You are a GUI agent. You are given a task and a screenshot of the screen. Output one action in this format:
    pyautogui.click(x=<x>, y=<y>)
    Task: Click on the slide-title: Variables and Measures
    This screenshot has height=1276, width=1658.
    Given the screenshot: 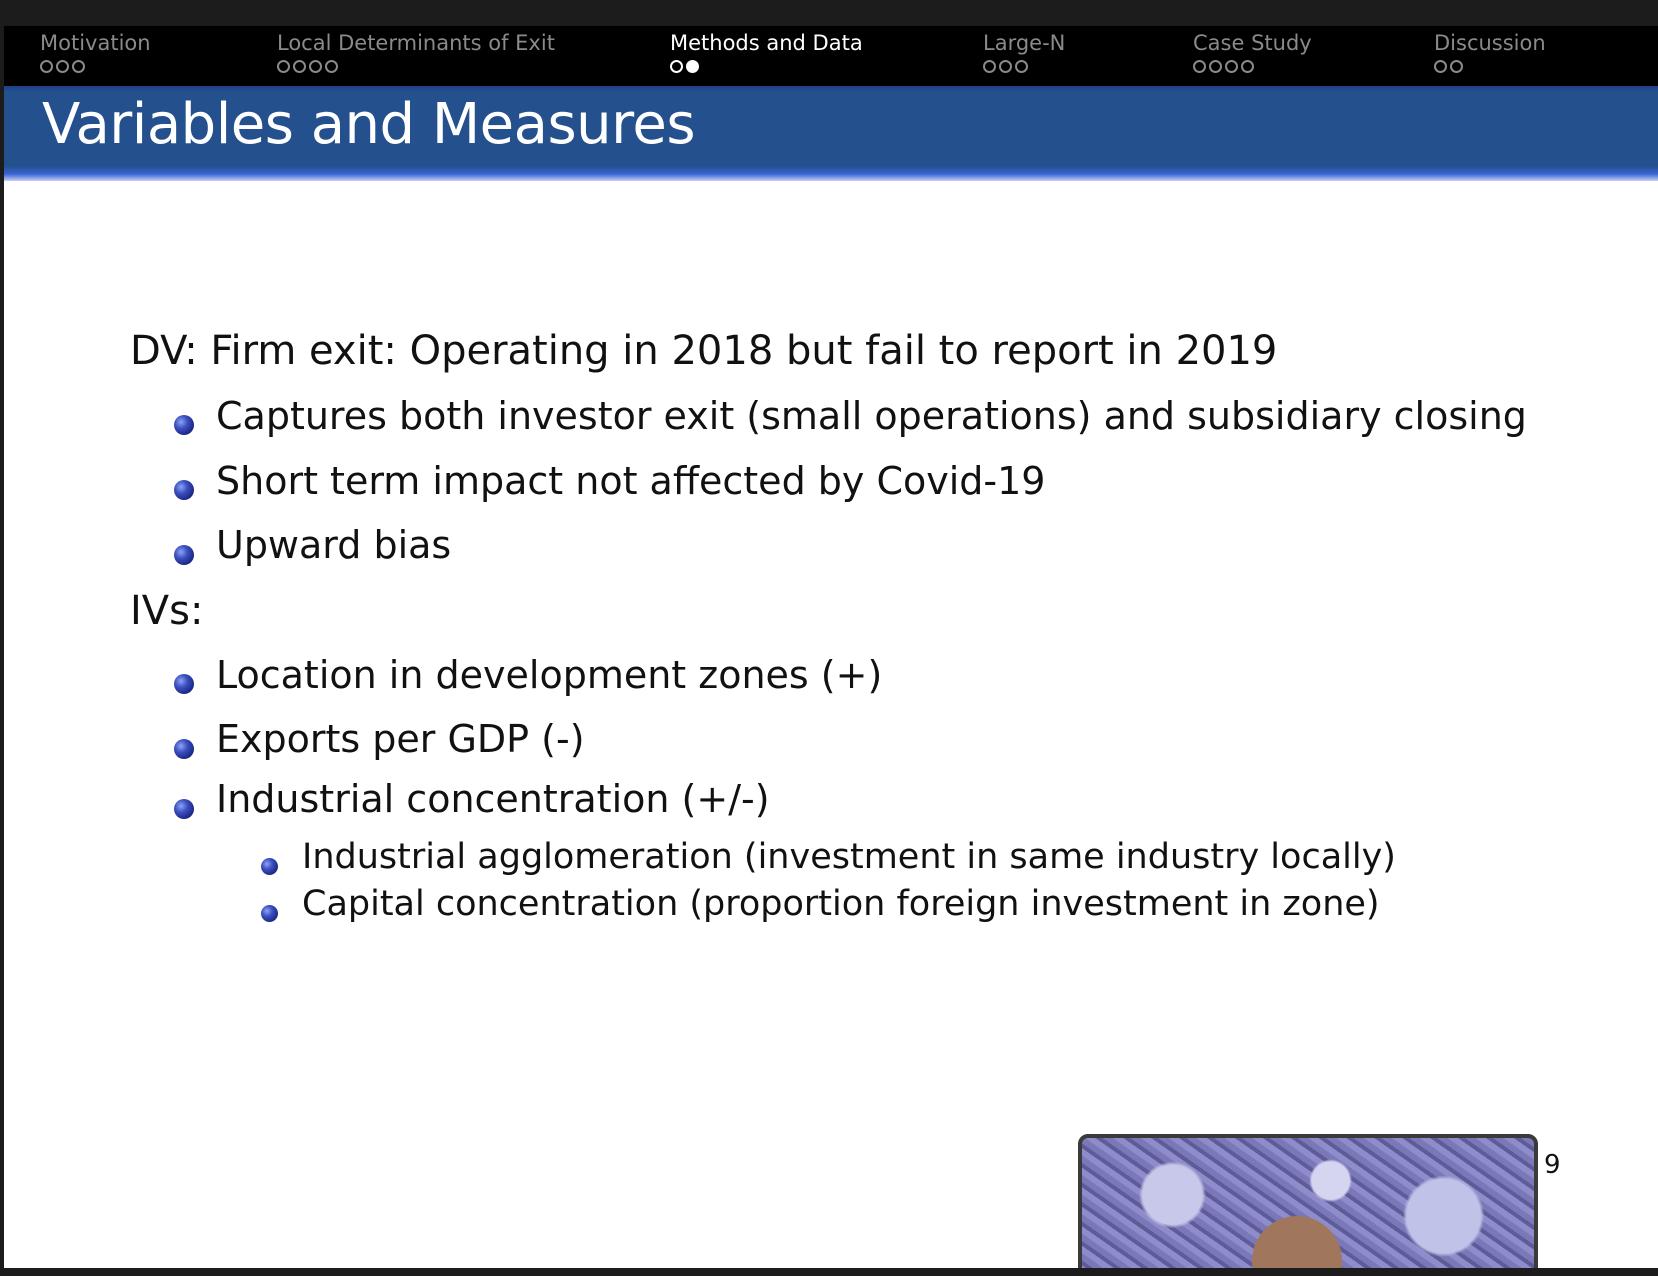 What is the action you would take?
    pyautogui.click(x=369, y=124)
    